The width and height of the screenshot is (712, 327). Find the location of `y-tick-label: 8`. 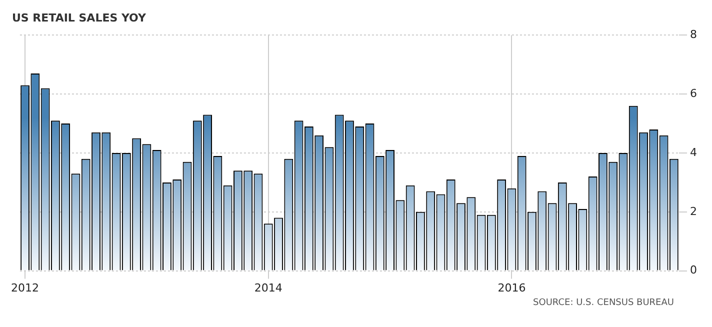

y-tick-label: 8 is located at coordinates (693, 35).